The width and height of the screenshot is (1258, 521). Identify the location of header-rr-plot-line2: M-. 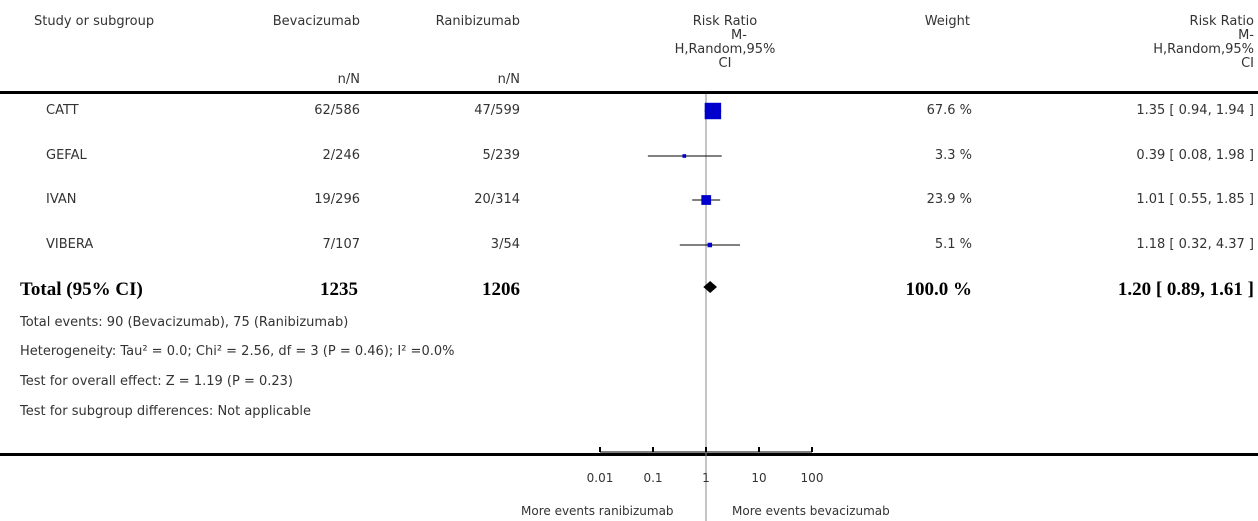
(739, 35).